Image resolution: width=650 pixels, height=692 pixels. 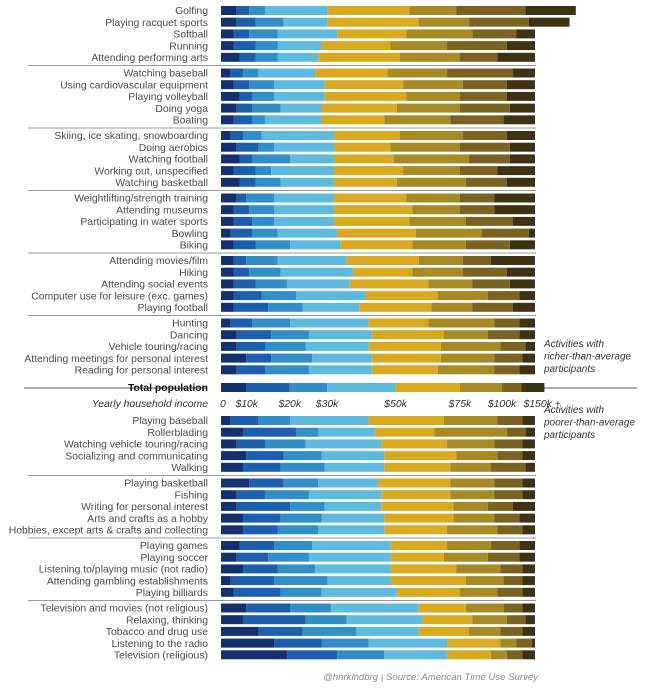 What do you see at coordinates (136, 456) in the screenshot?
I see `bar-label: Socializing and communicating` at bounding box center [136, 456].